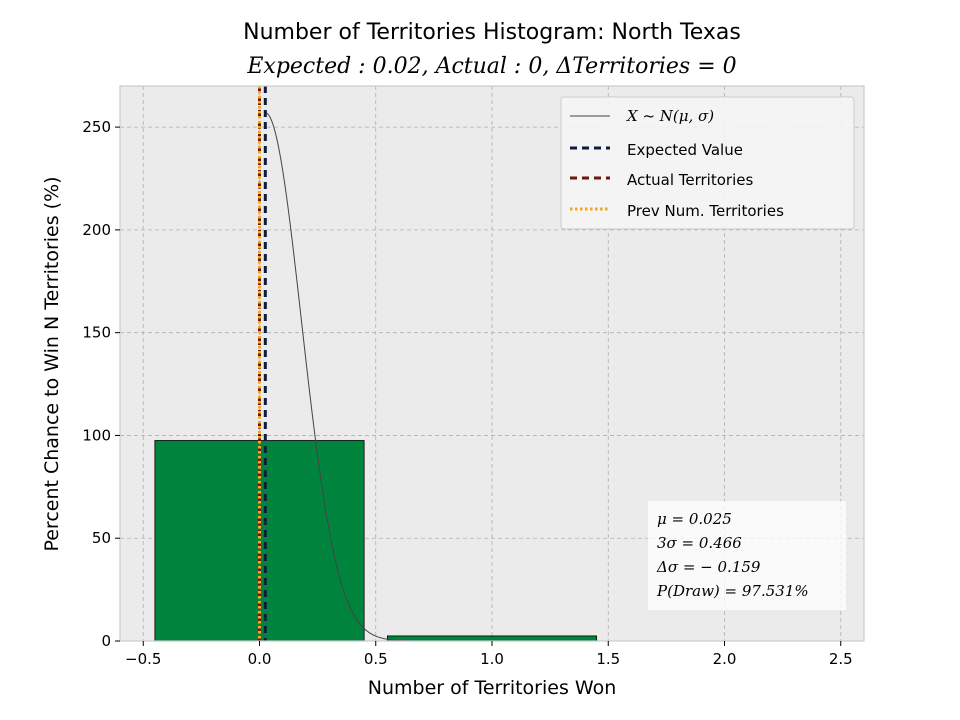  What do you see at coordinates (492, 659) in the screenshot?
I see `x-tick-label: 1.0` at bounding box center [492, 659].